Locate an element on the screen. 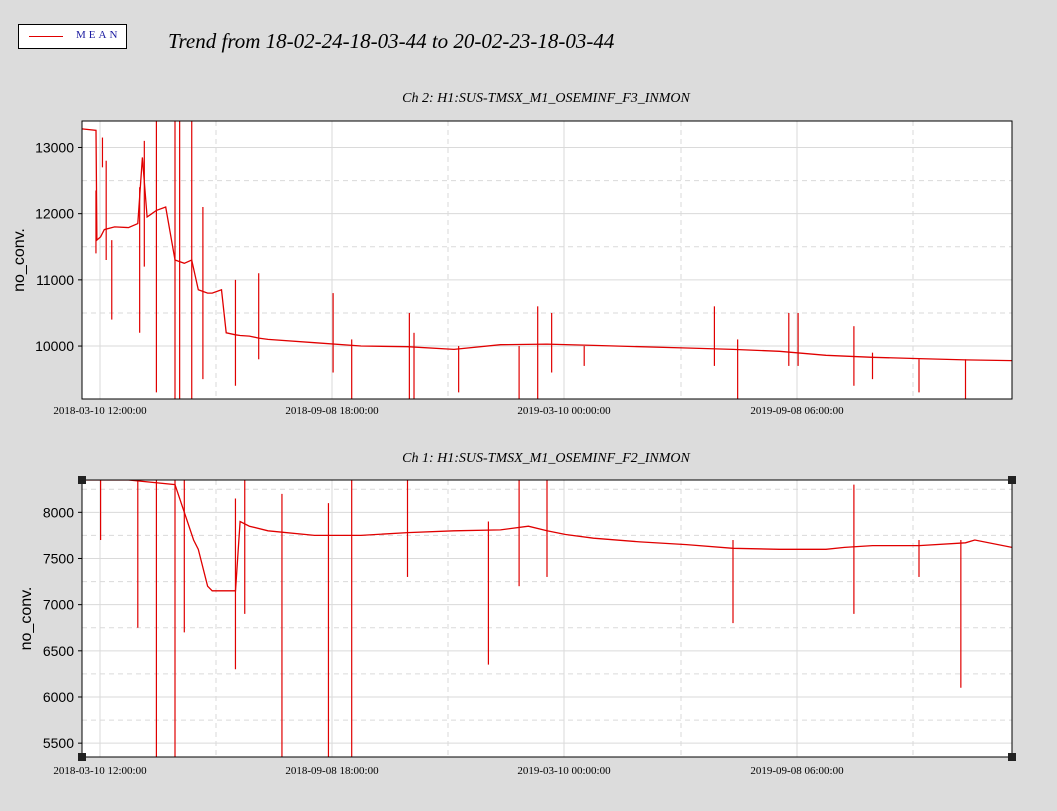  y-tick-label: 6000 is located at coordinates (58, 697).